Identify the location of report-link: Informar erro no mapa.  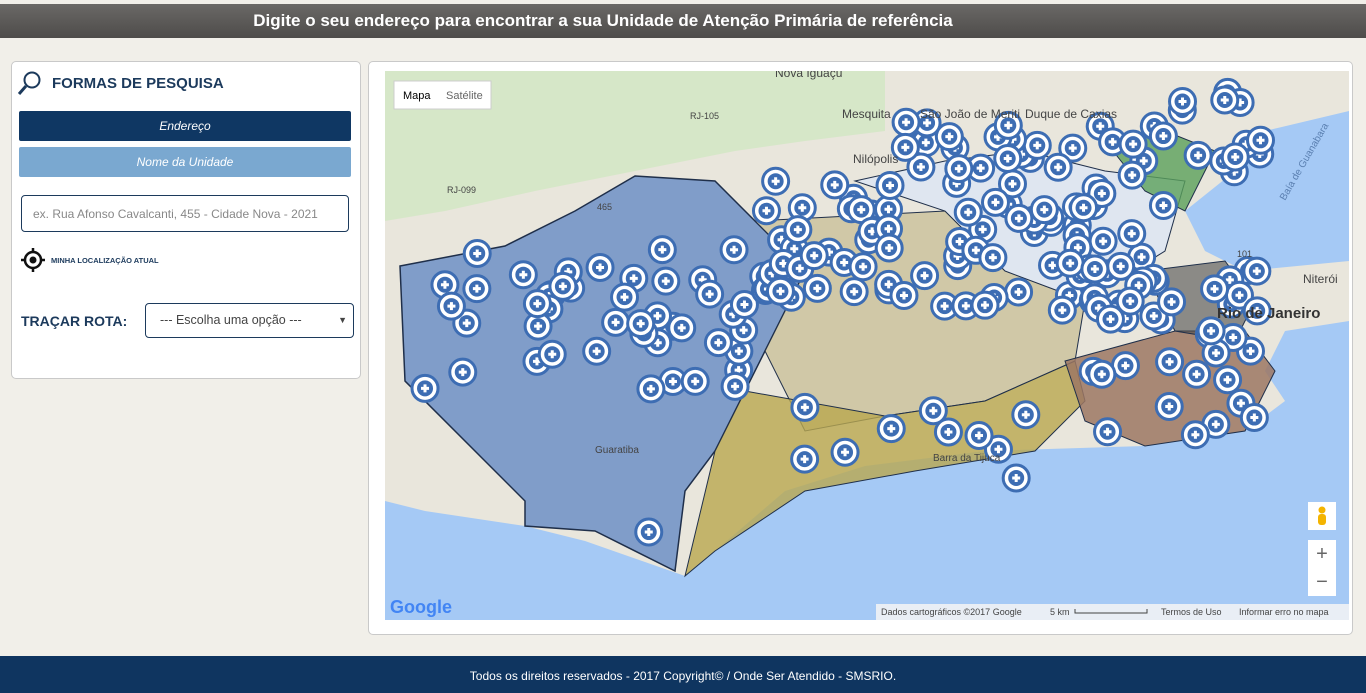
(1284, 612).